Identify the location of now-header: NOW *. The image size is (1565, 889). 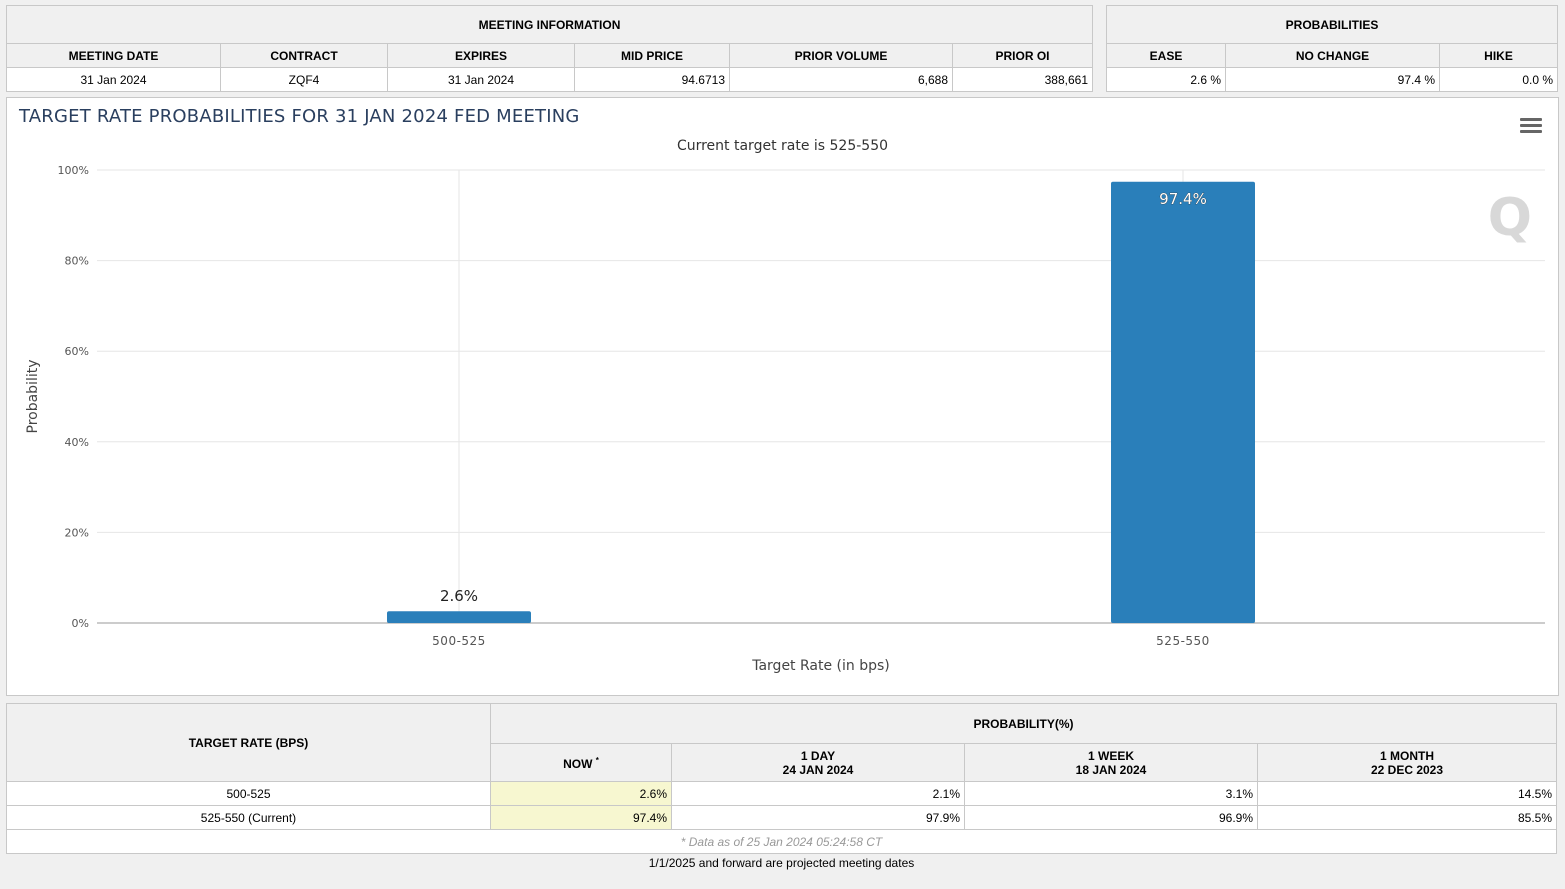
(581, 762).